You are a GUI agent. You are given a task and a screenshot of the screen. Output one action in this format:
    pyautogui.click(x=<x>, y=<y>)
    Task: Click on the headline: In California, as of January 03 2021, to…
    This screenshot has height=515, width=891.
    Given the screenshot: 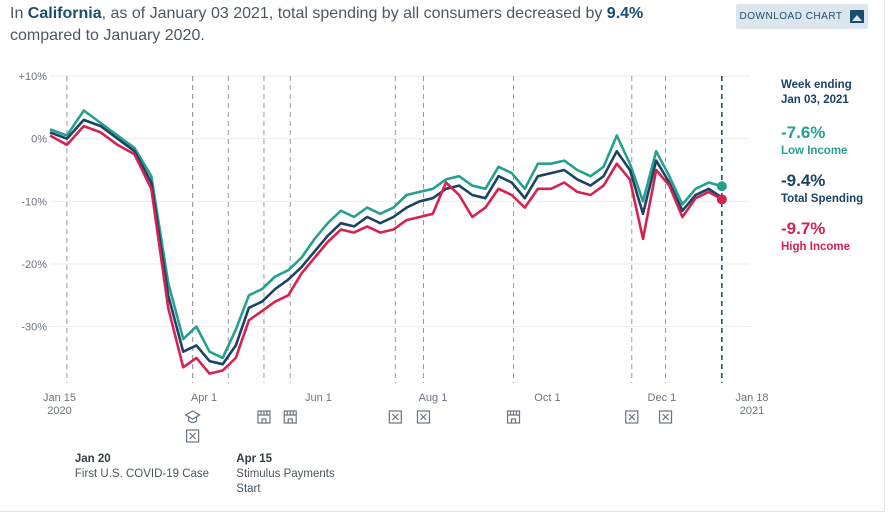 What is the action you would take?
    pyautogui.click(x=330, y=25)
    